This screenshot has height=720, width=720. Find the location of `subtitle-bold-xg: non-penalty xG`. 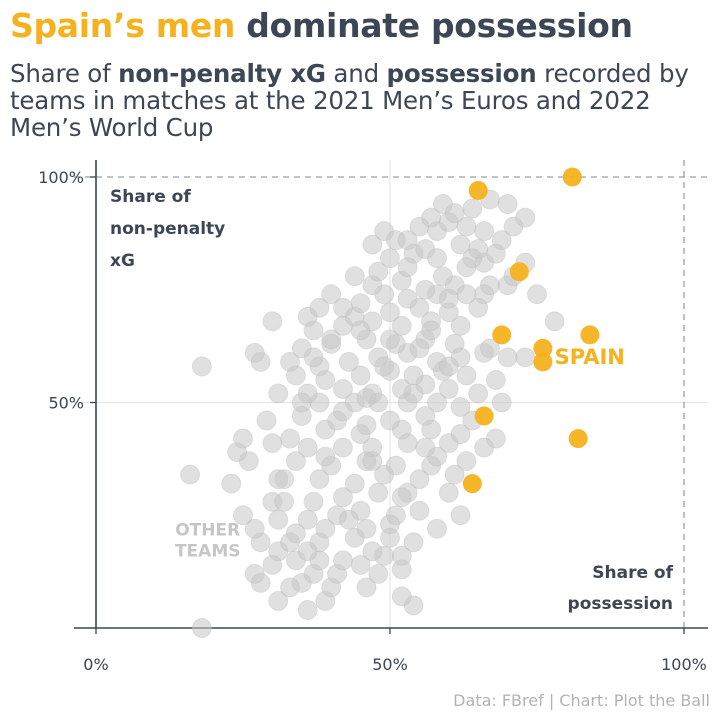

subtitle-bold-xg: non-penalty xG is located at coordinates (222, 73).